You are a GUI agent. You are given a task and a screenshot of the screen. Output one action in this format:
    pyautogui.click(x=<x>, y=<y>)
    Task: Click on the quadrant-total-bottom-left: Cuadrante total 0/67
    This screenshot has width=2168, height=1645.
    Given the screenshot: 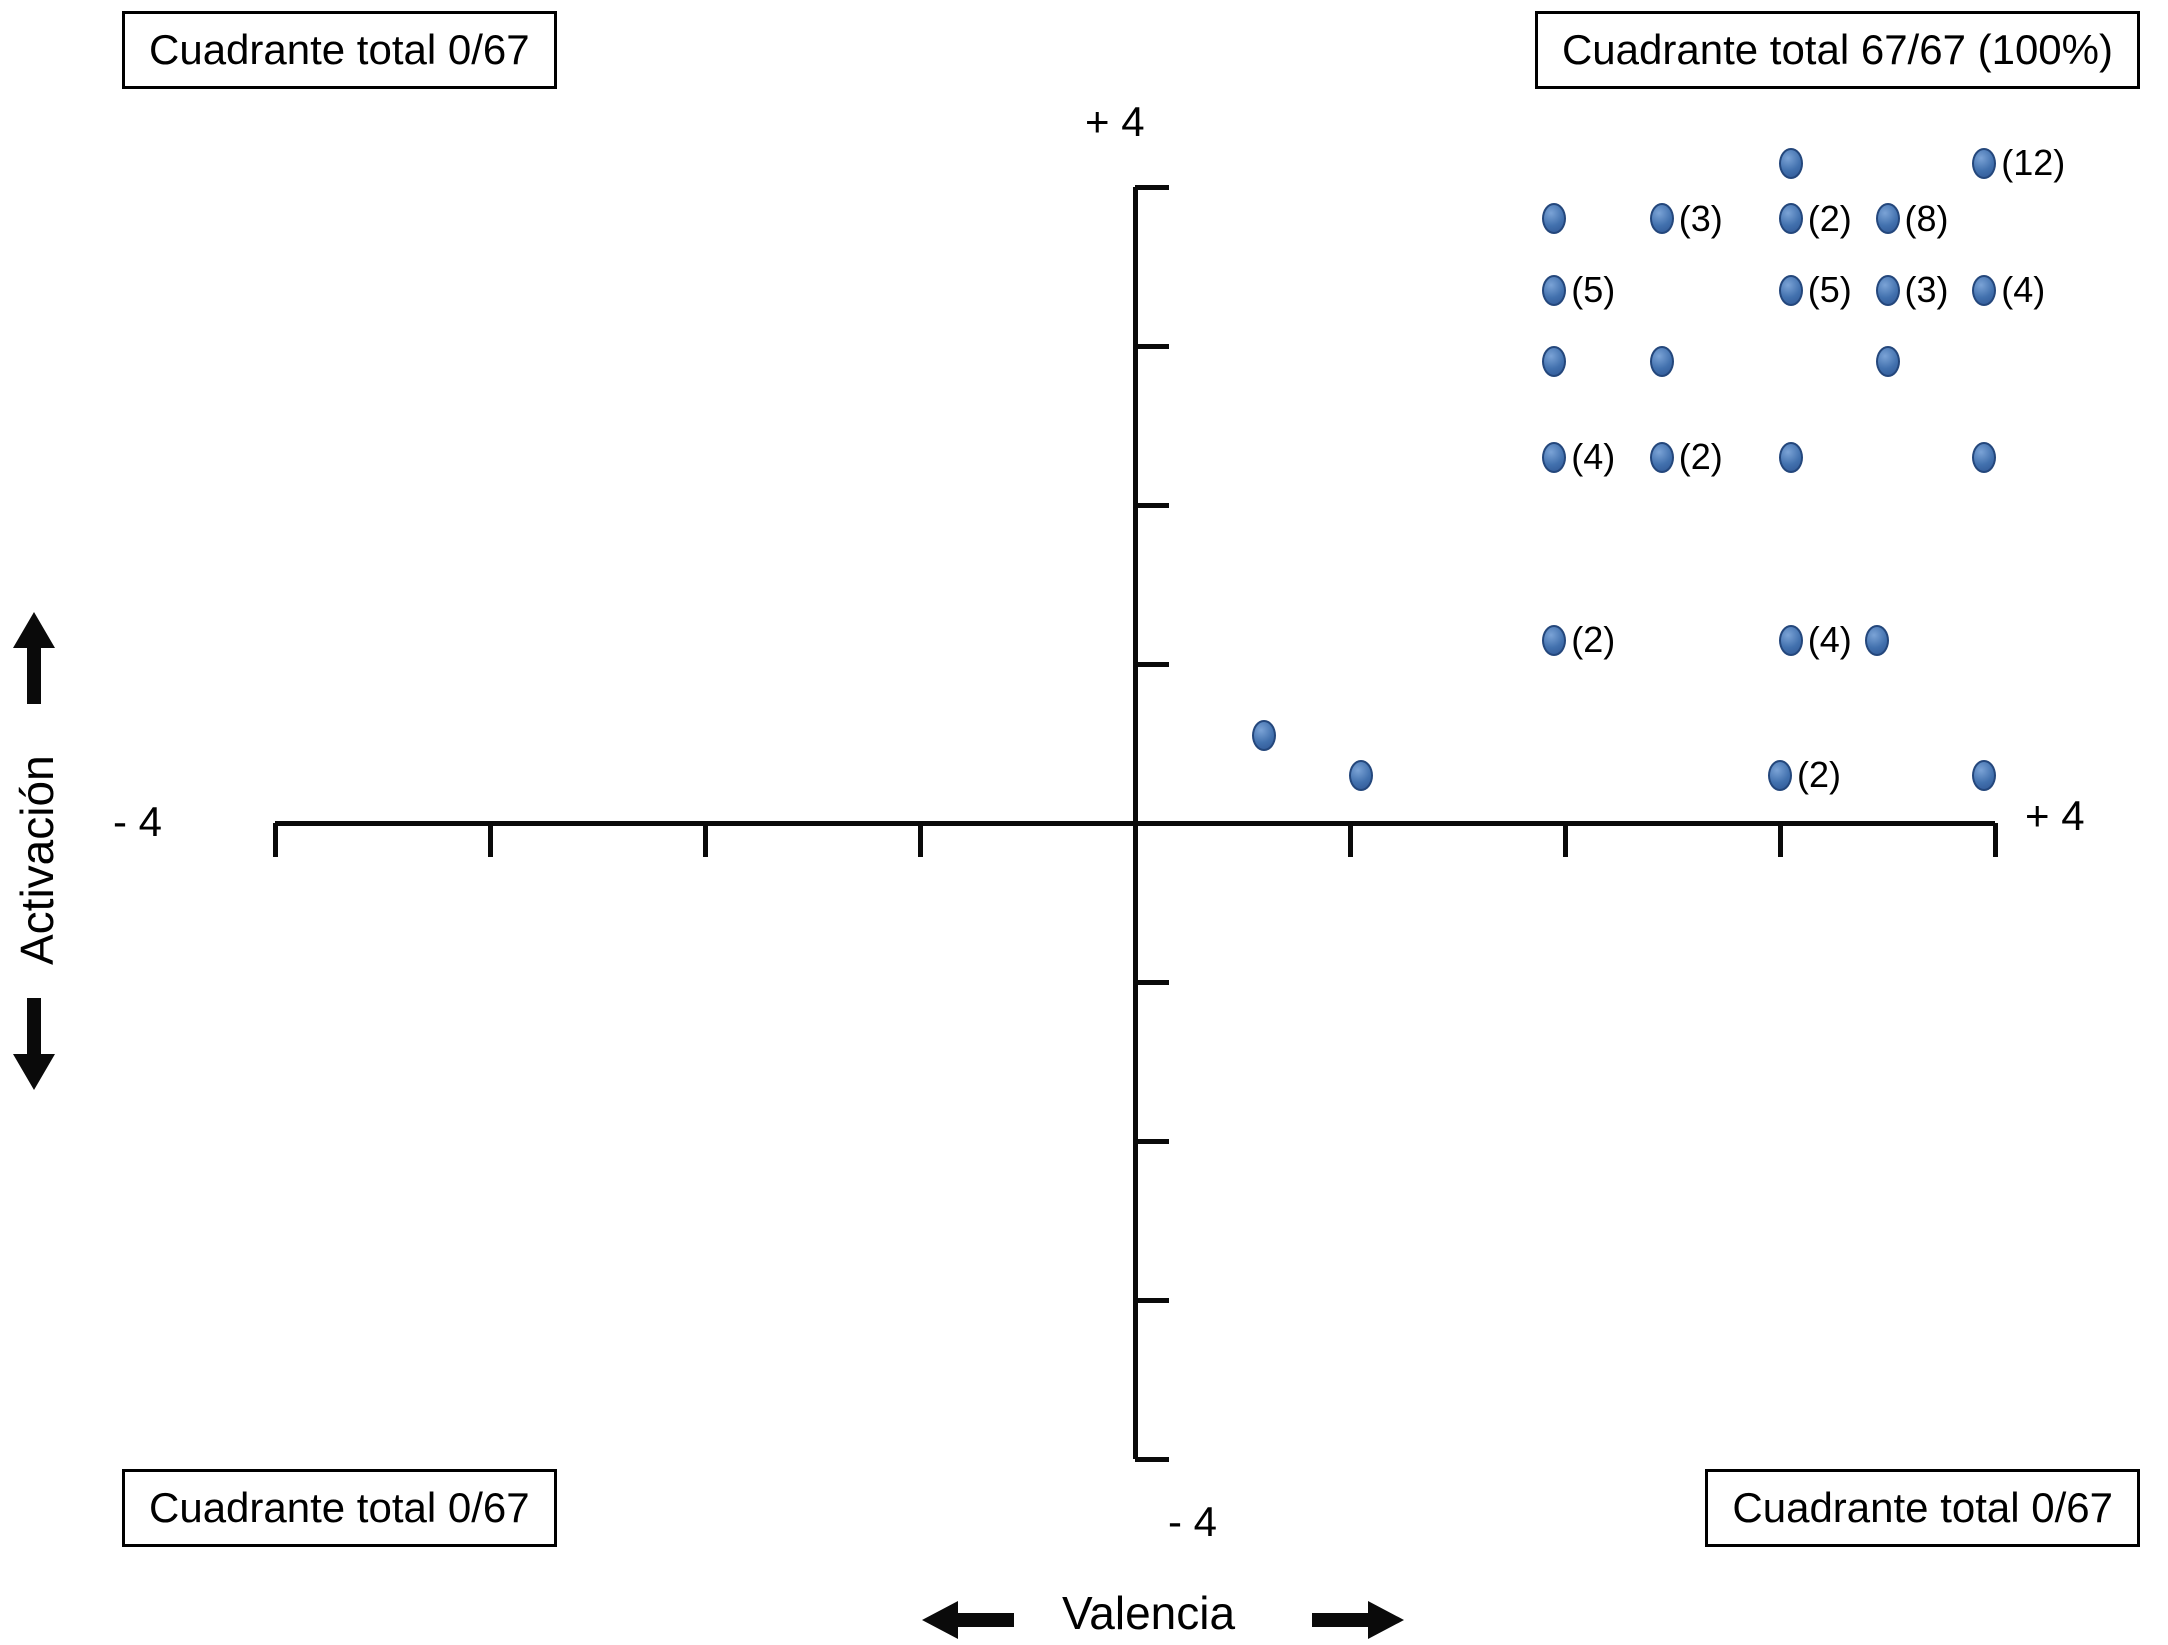 What is the action you would take?
    pyautogui.click(x=339, y=1508)
    